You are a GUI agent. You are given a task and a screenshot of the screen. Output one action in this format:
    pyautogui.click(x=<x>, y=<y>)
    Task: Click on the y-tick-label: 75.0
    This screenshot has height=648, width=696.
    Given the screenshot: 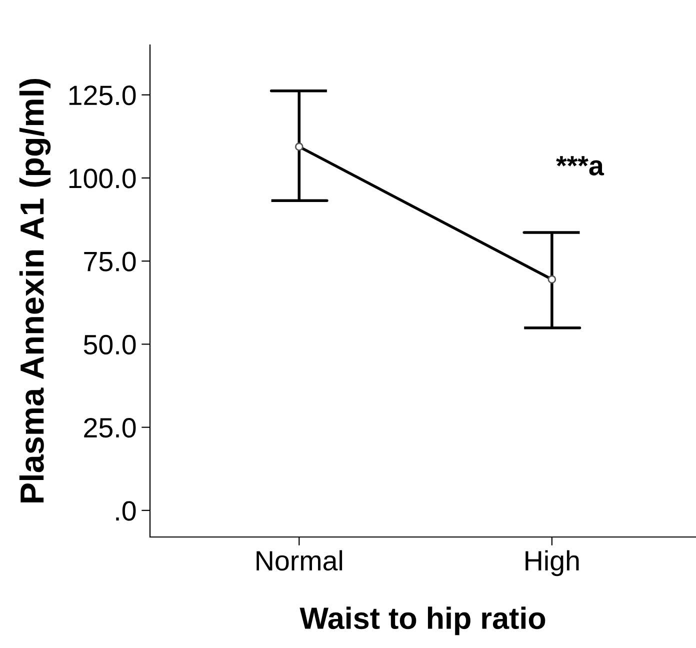 What is the action you would take?
    pyautogui.click(x=110, y=262)
    